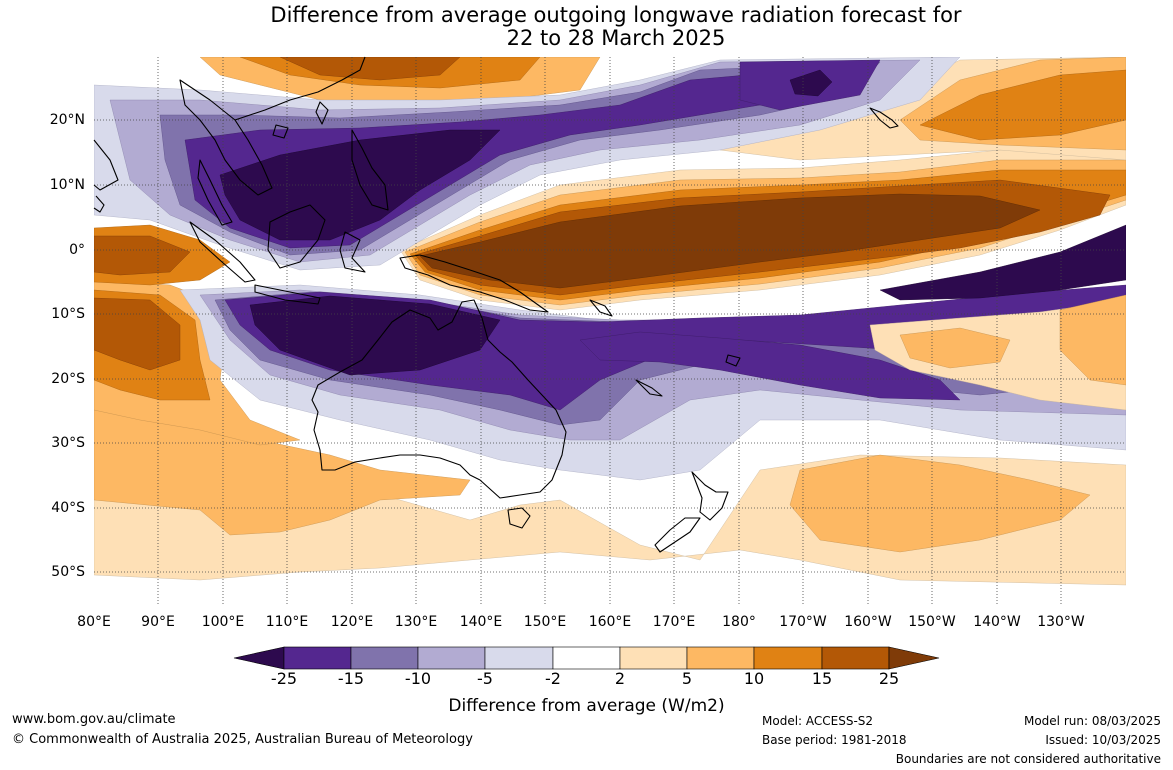  What do you see at coordinates (67, 120) in the screenshot?
I see `lat-label-20n: 20°N` at bounding box center [67, 120].